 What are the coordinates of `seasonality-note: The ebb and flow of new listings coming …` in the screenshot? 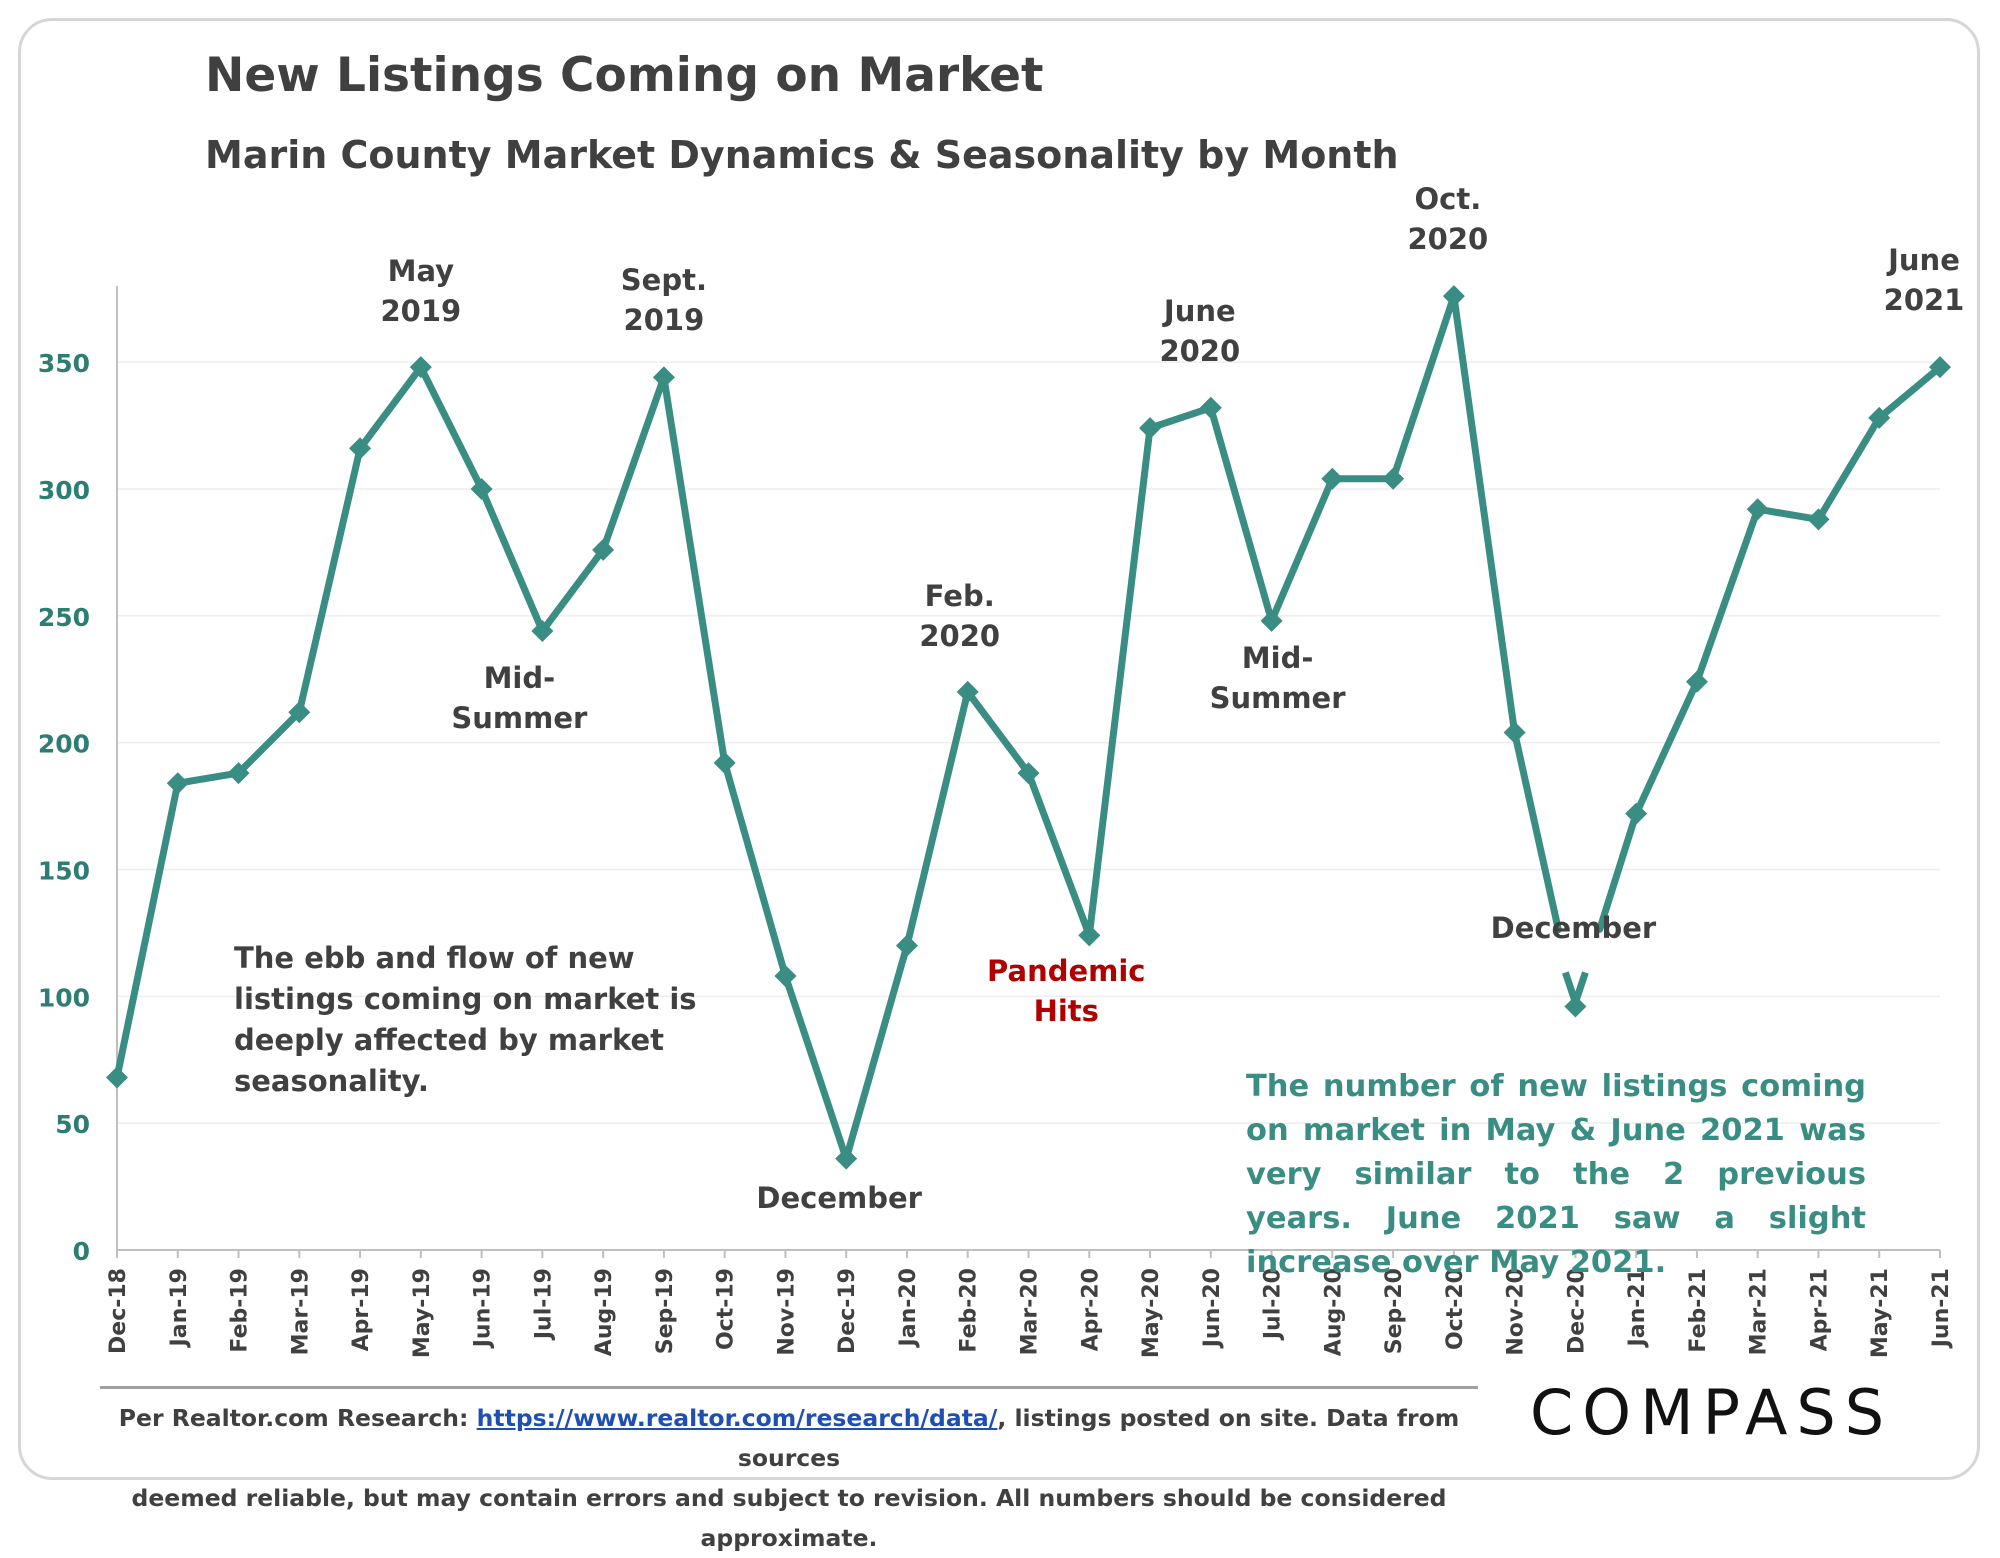 It's located at (465, 1019).